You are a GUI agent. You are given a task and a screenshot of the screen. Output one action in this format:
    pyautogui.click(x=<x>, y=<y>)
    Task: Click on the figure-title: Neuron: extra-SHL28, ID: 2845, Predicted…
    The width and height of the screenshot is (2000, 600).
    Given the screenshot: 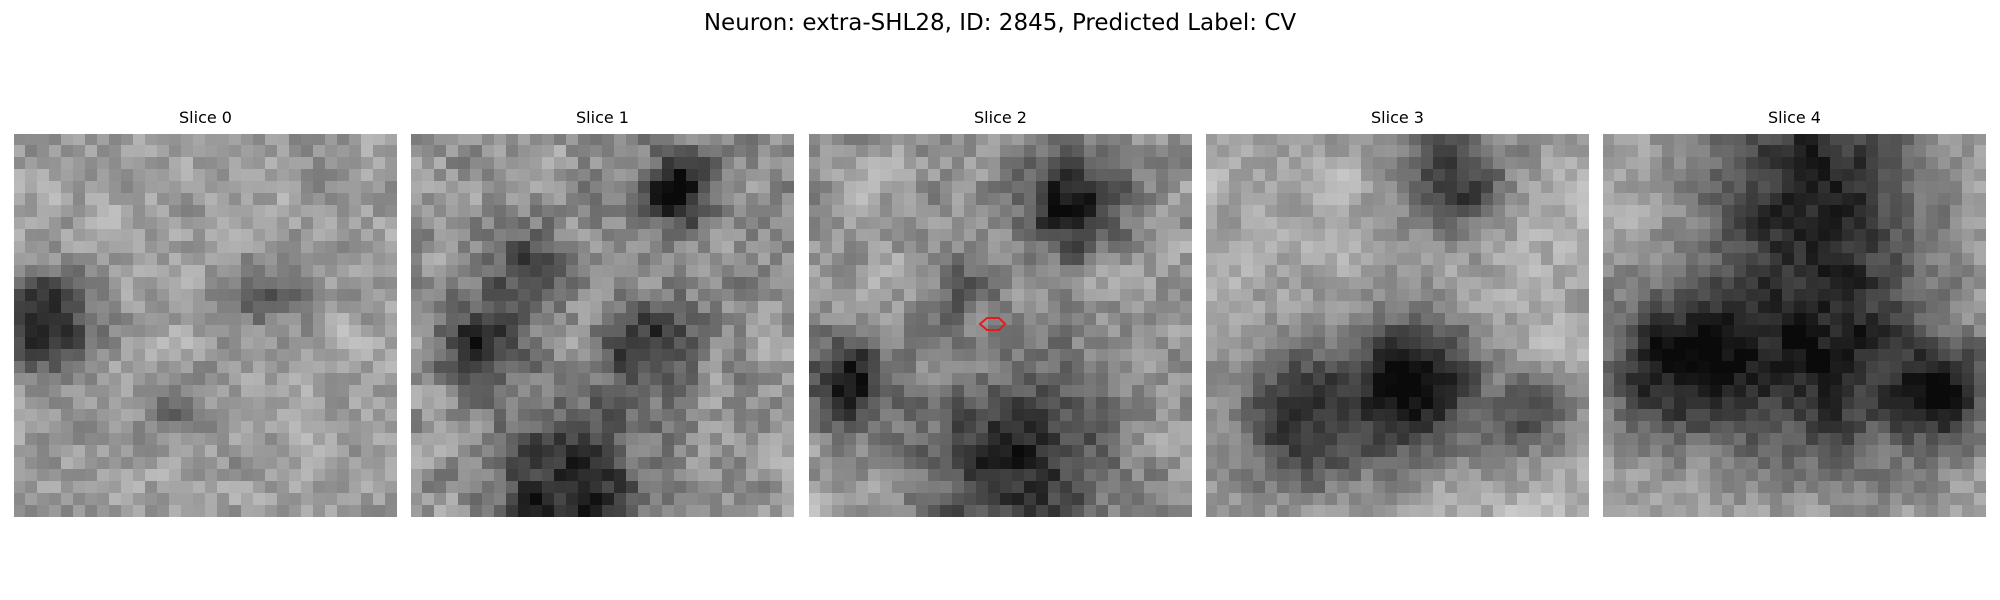 What is the action you would take?
    pyautogui.click(x=1000, y=23)
    